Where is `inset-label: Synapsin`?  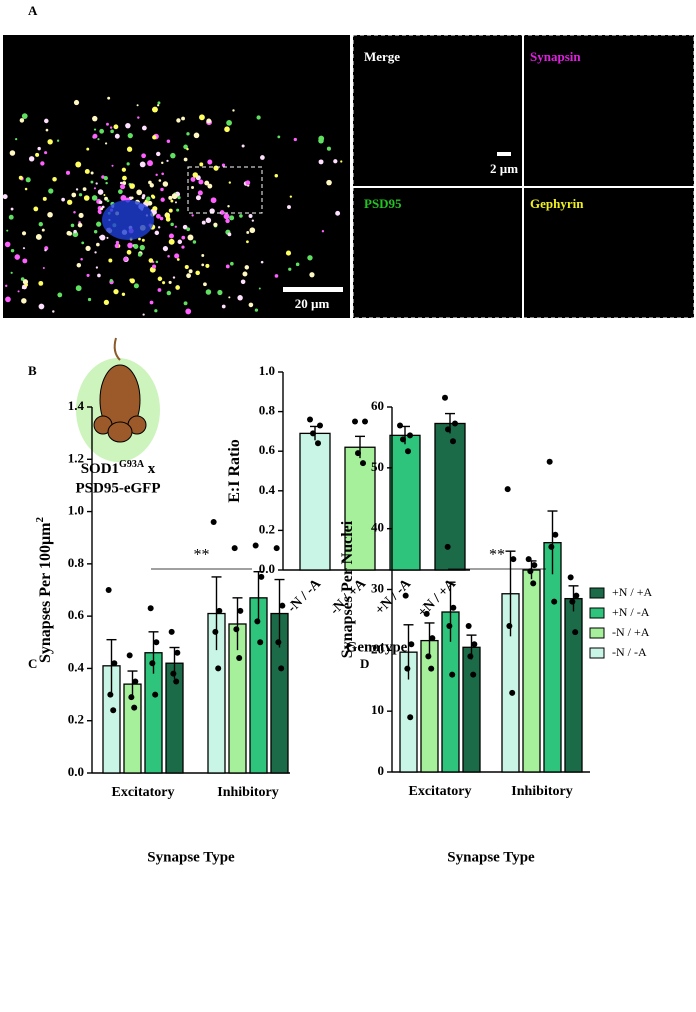 inset-label: Synapsin is located at coordinates (555, 56).